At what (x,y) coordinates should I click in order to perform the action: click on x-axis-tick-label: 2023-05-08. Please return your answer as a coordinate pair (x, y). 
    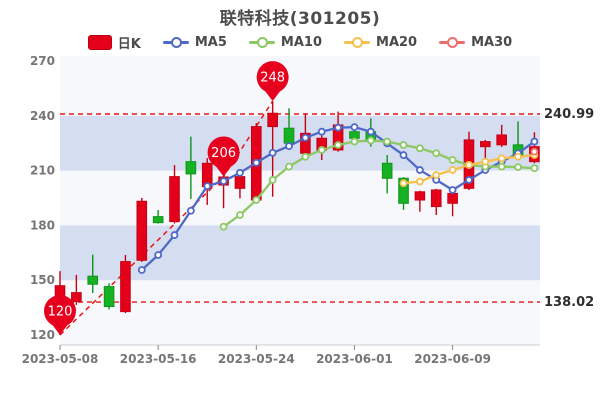
    Looking at the image, I should click on (60, 359).